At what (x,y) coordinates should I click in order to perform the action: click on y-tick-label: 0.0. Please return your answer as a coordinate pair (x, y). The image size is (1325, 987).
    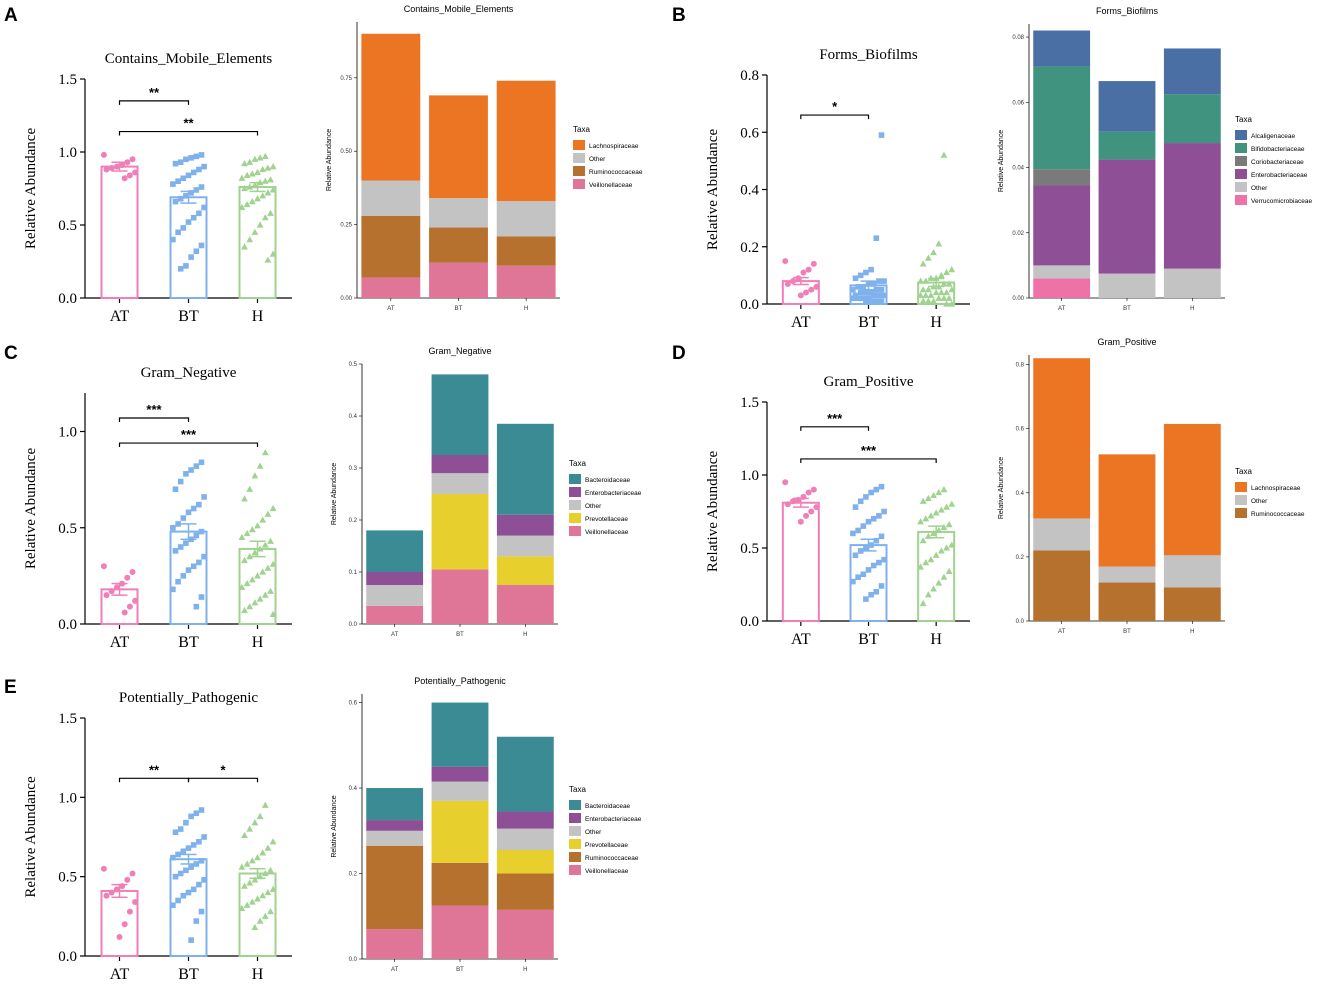
    Looking at the image, I should click on (67, 957).